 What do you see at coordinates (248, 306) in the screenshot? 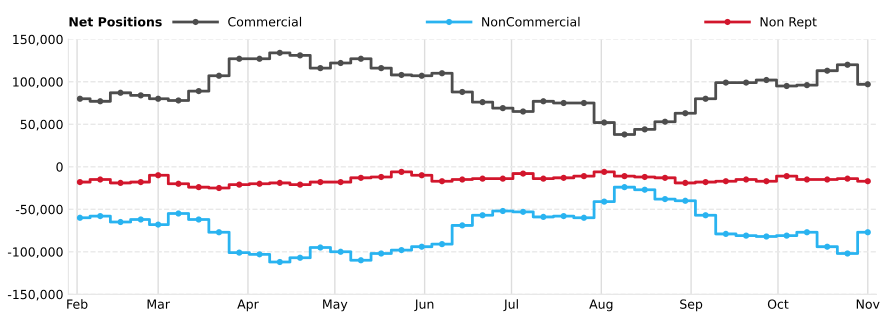
I see `x-tick-label: Apr` at bounding box center [248, 306].